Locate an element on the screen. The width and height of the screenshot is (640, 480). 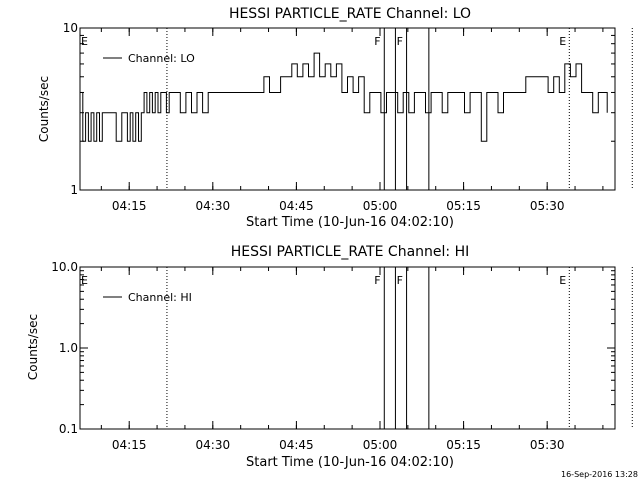
y-tick-label: 1 is located at coordinates (74, 190).